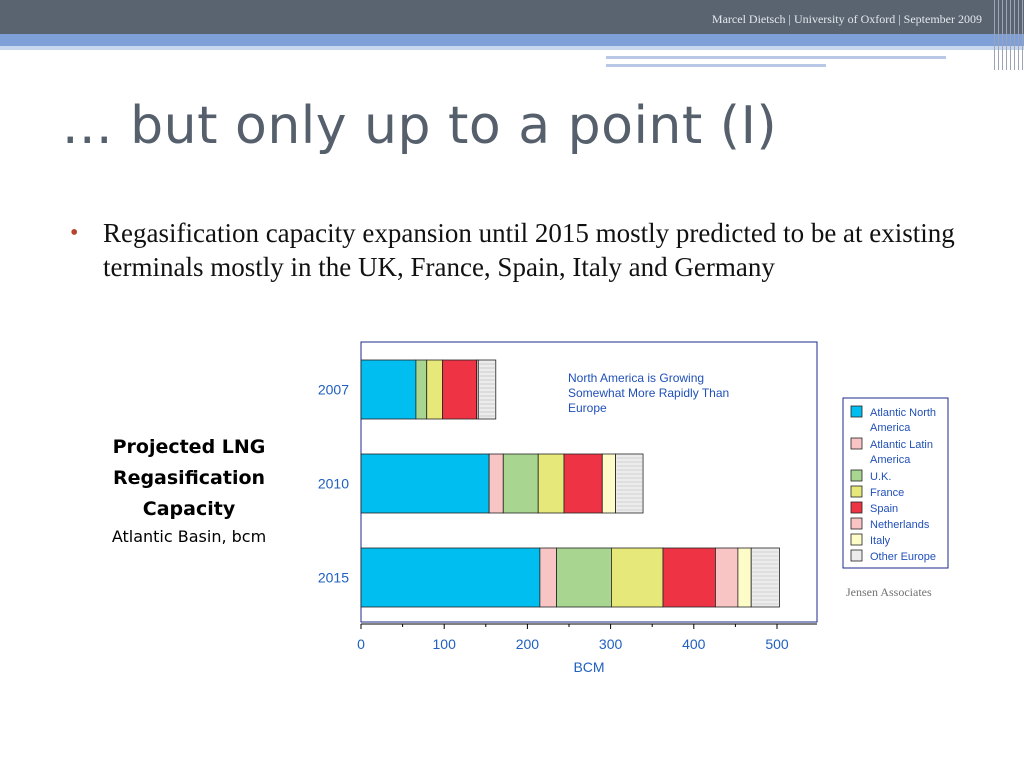 Image resolution: width=1024 pixels, height=768 pixels. Describe the element at coordinates (727, 577) in the screenshot. I see `bar-2015-netherlands` at that location.